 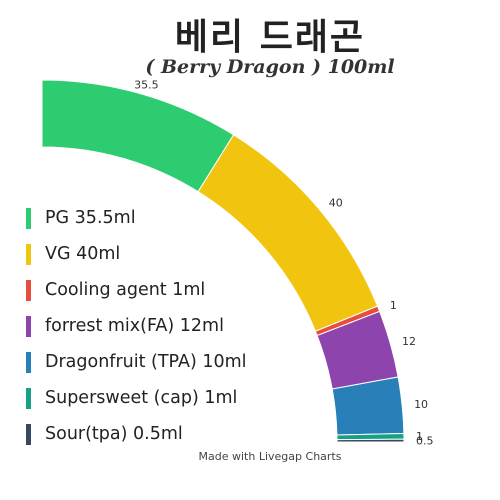 I want to click on legend-item: Cooling agent 1ml, so click(x=136, y=290).